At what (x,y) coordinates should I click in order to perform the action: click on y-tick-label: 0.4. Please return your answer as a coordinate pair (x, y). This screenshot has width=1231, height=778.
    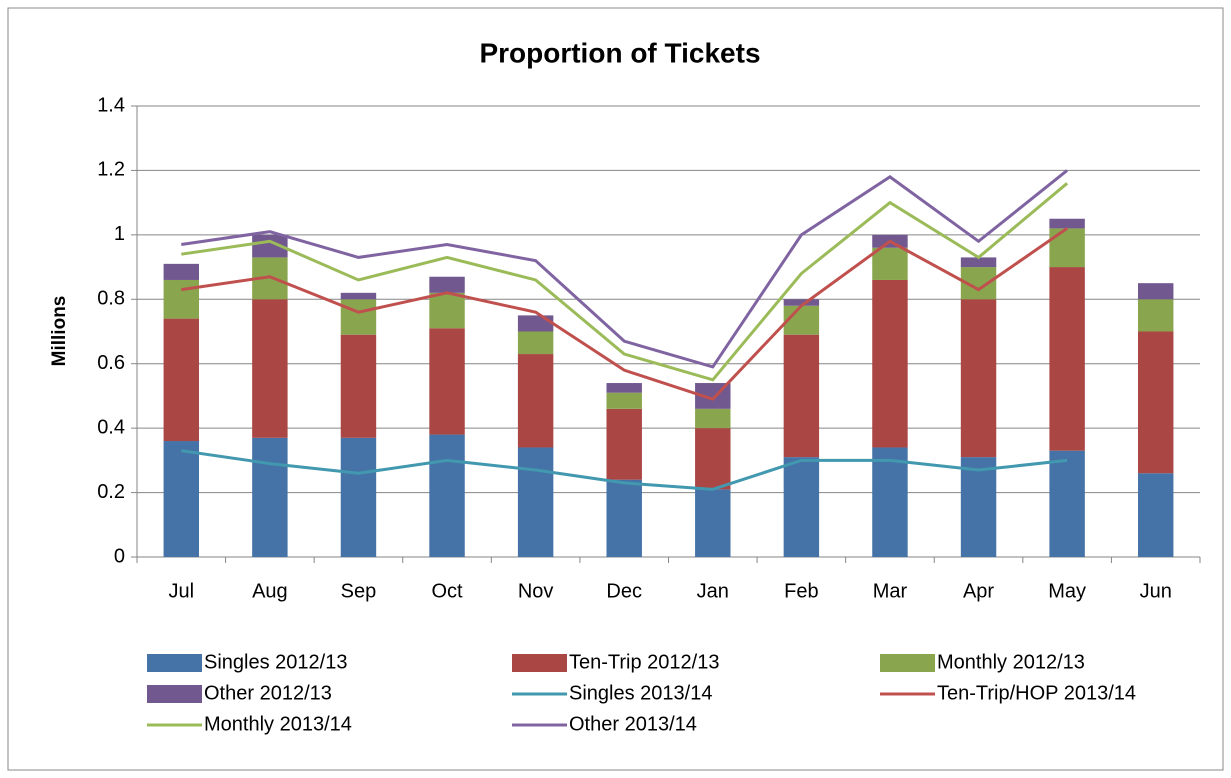
    Looking at the image, I should click on (111, 427).